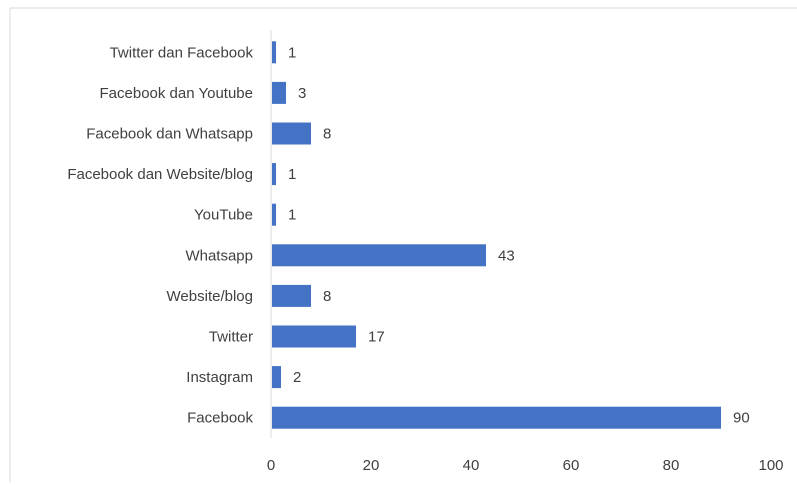  I want to click on data-label: 2, so click(297, 377).